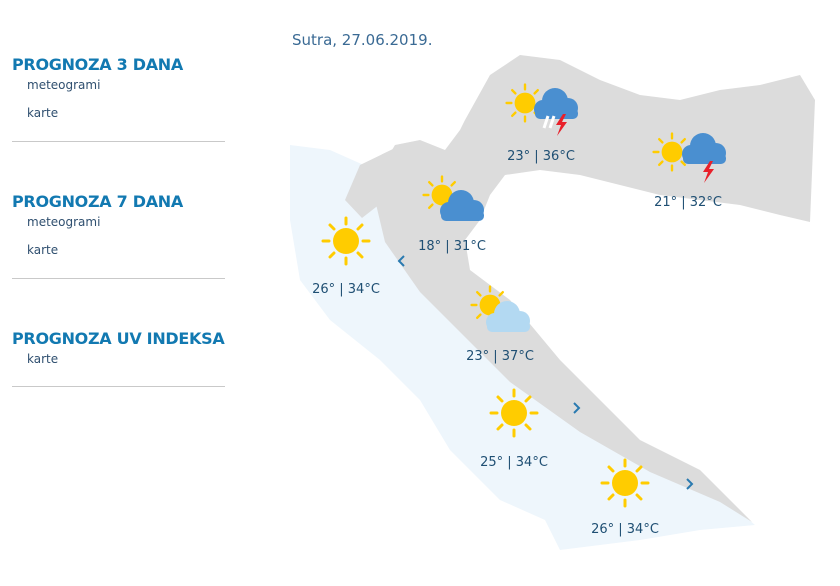  What do you see at coordinates (688, 202) in the screenshot?
I see `temp-label: 21° | 32°C` at bounding box center [688, 202].